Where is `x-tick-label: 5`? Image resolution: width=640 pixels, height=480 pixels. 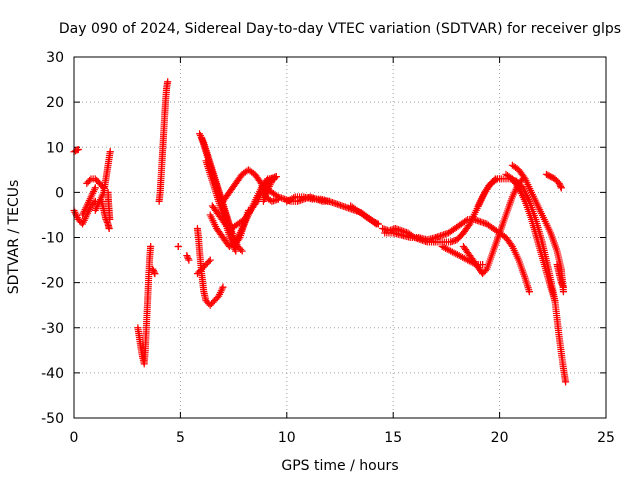 x-tick-label: 5 is located at coordinates (180, 438).